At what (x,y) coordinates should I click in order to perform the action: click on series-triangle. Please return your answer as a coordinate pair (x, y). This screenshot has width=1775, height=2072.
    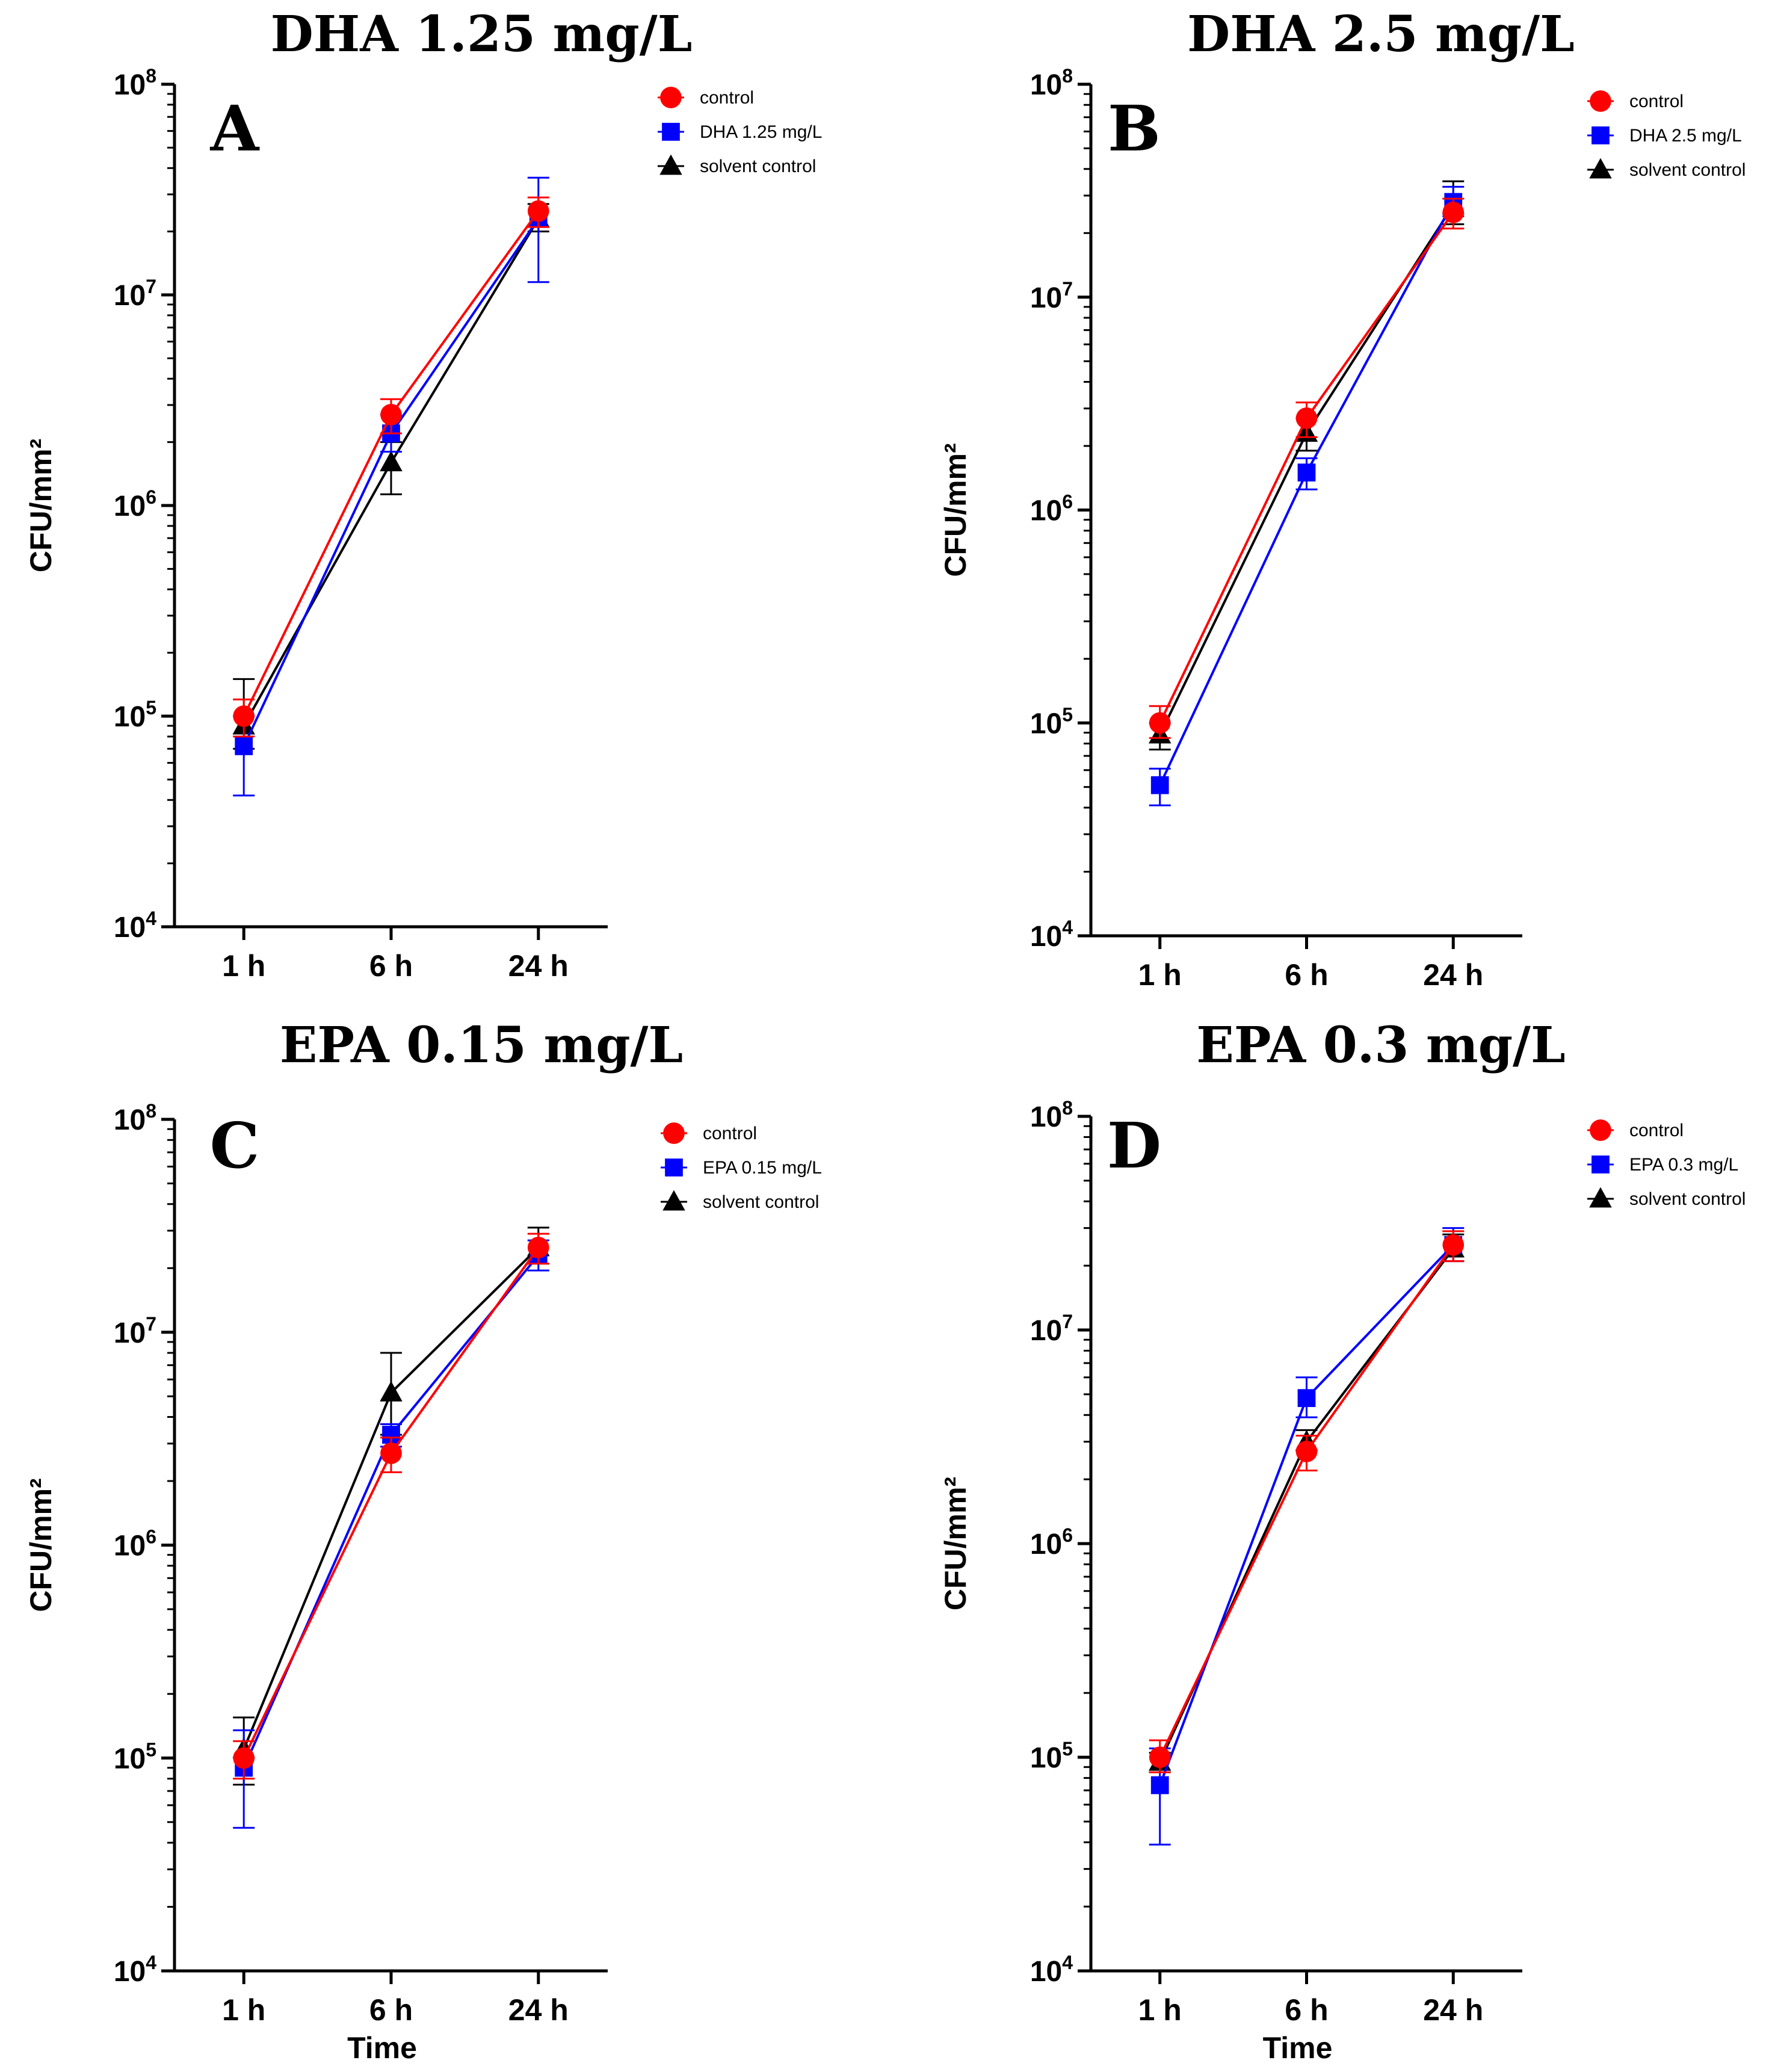
    Looking at the image, I should click on (391, 1506).